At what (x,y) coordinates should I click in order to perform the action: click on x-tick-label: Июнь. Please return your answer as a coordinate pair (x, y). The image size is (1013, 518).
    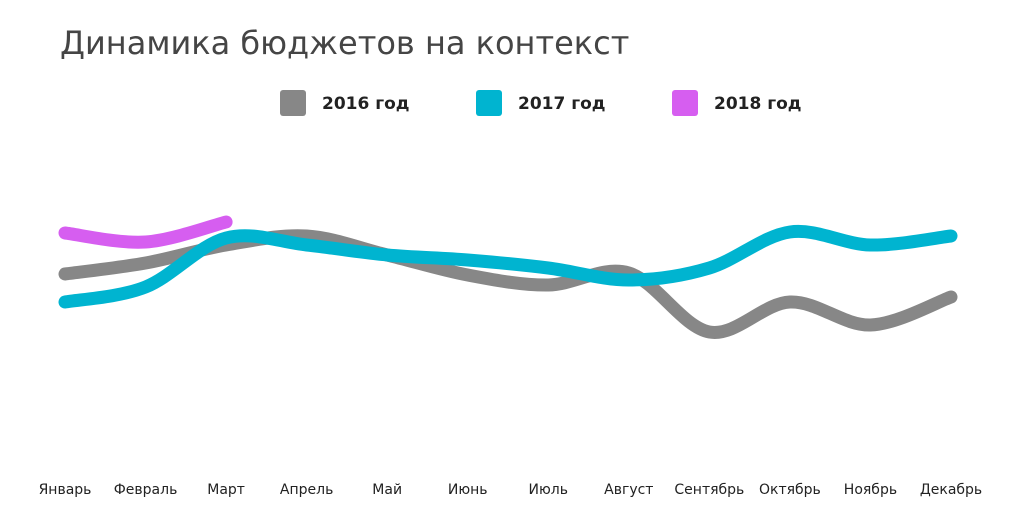
    Looking at the image, I should click on (468, 490).